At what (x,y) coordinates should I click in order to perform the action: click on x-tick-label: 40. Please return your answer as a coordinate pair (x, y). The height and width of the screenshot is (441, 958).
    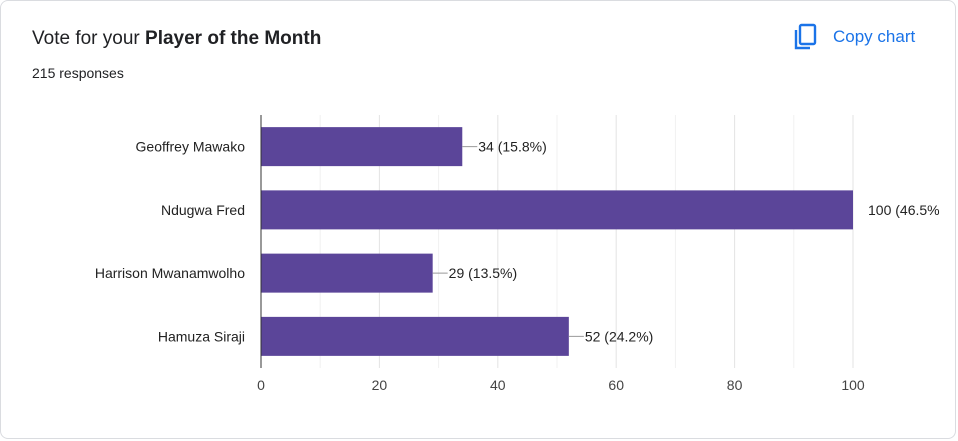
    Looking at the image, I should click on (498, 385).